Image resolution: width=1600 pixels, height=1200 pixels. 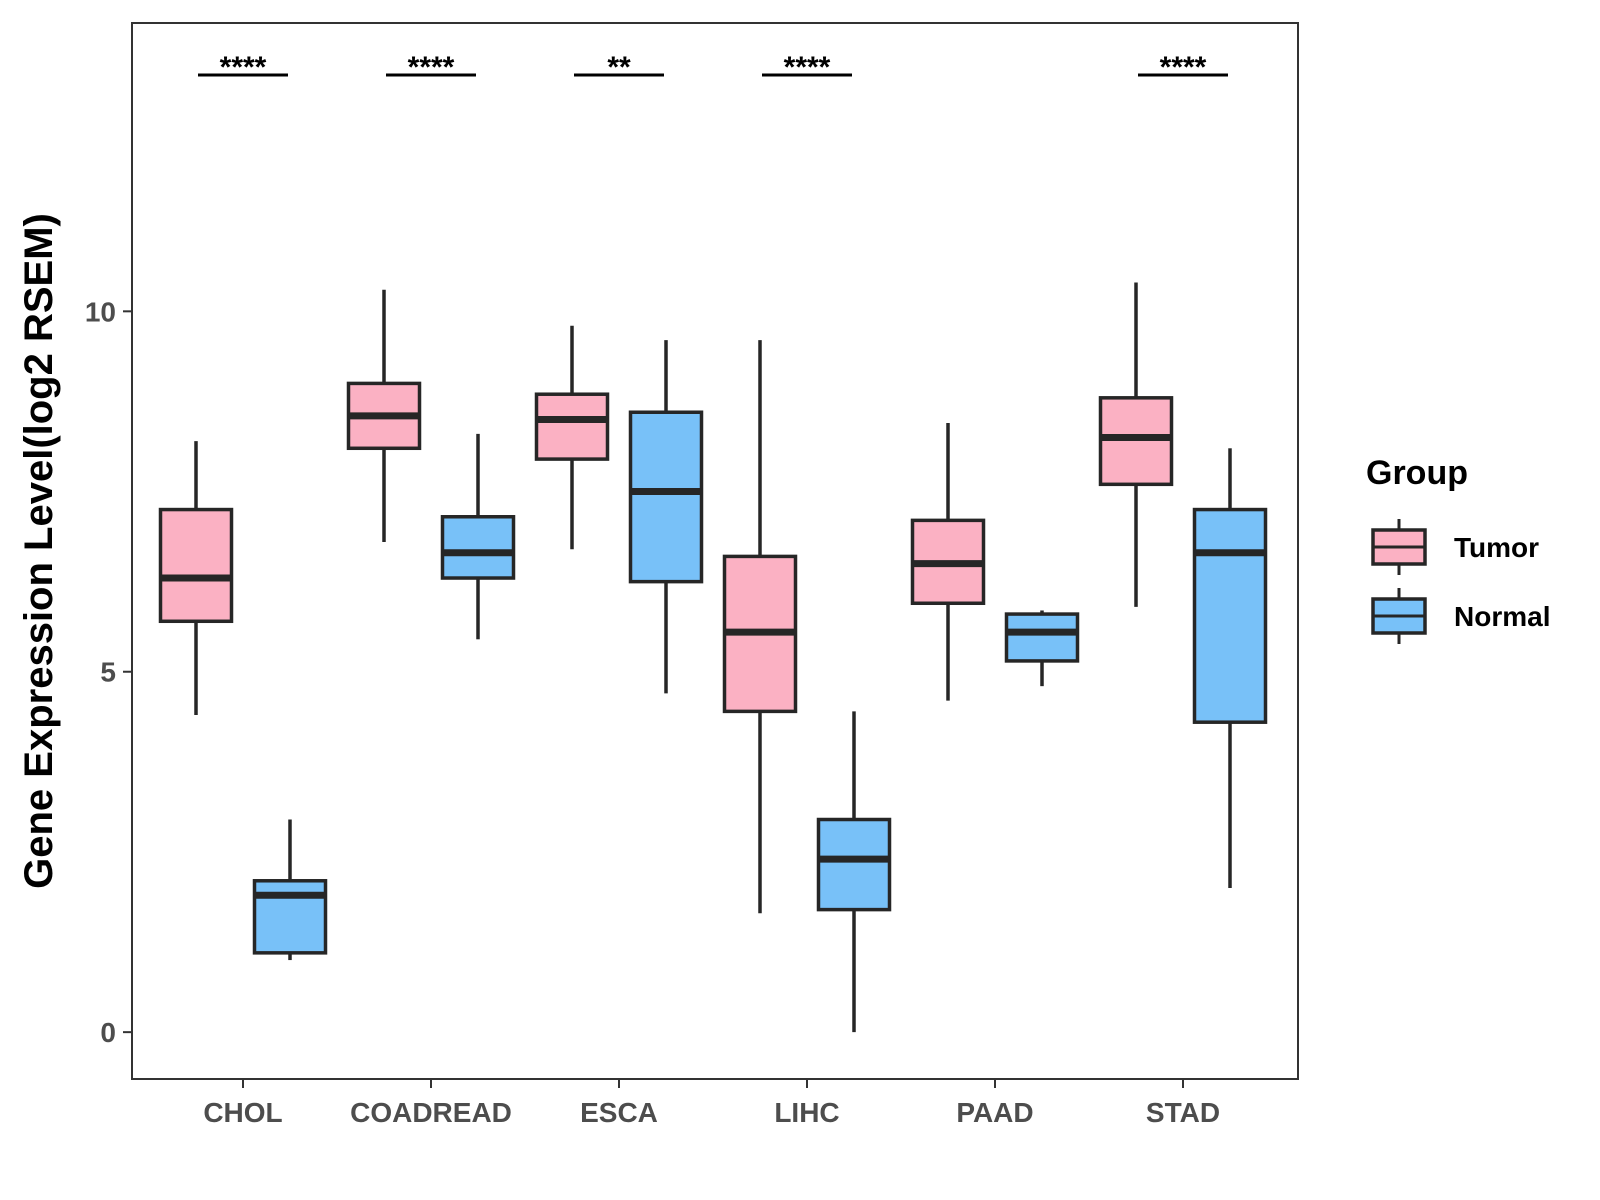 What do you see at coordinates (1460, 581) in the screenshot?
I see `legend-items: Tumor Normal` at bounding box center [1460, 581].